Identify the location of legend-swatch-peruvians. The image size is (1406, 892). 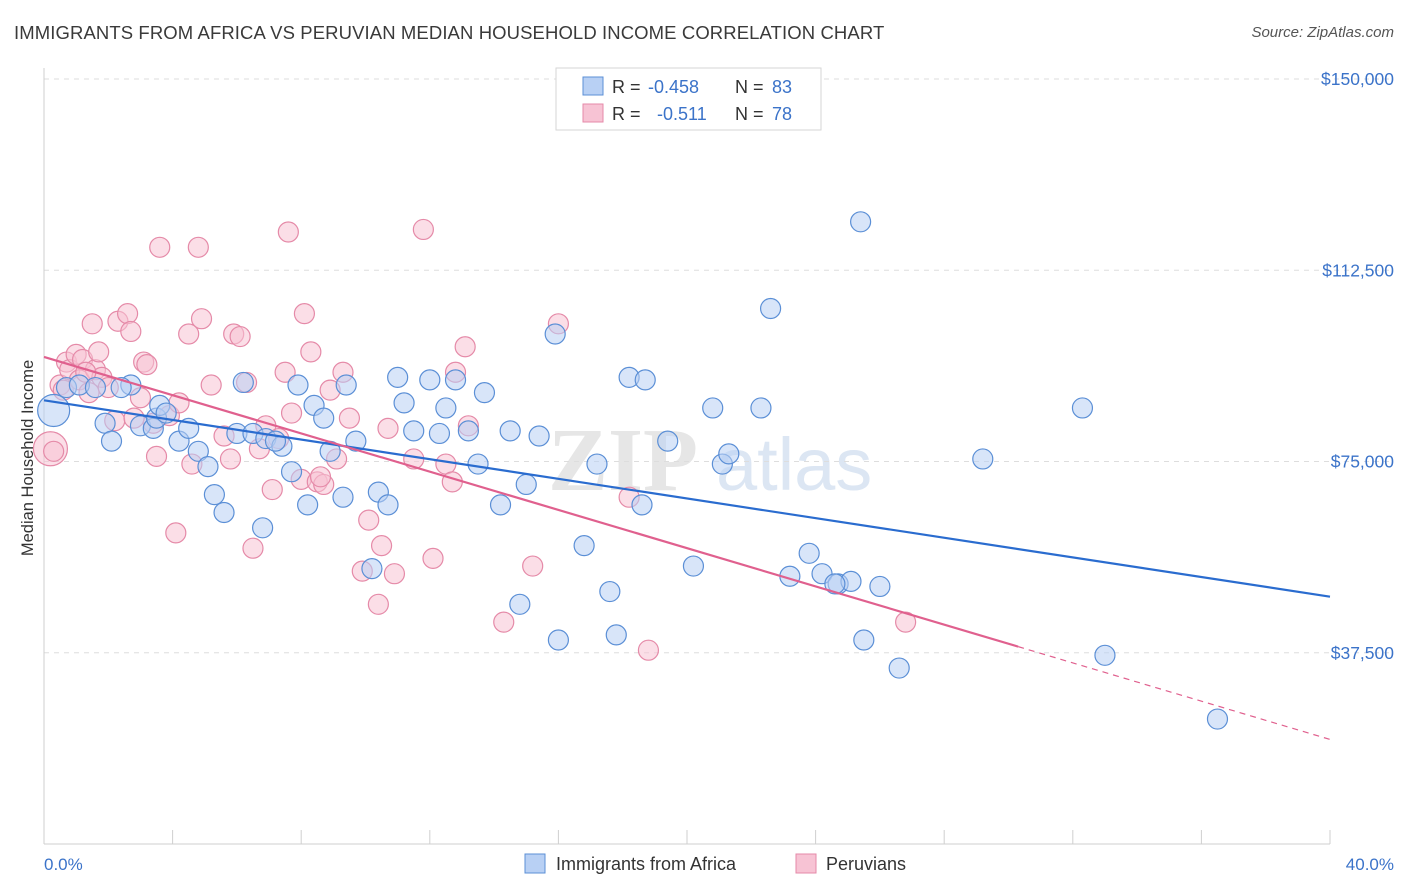
(806, 863).